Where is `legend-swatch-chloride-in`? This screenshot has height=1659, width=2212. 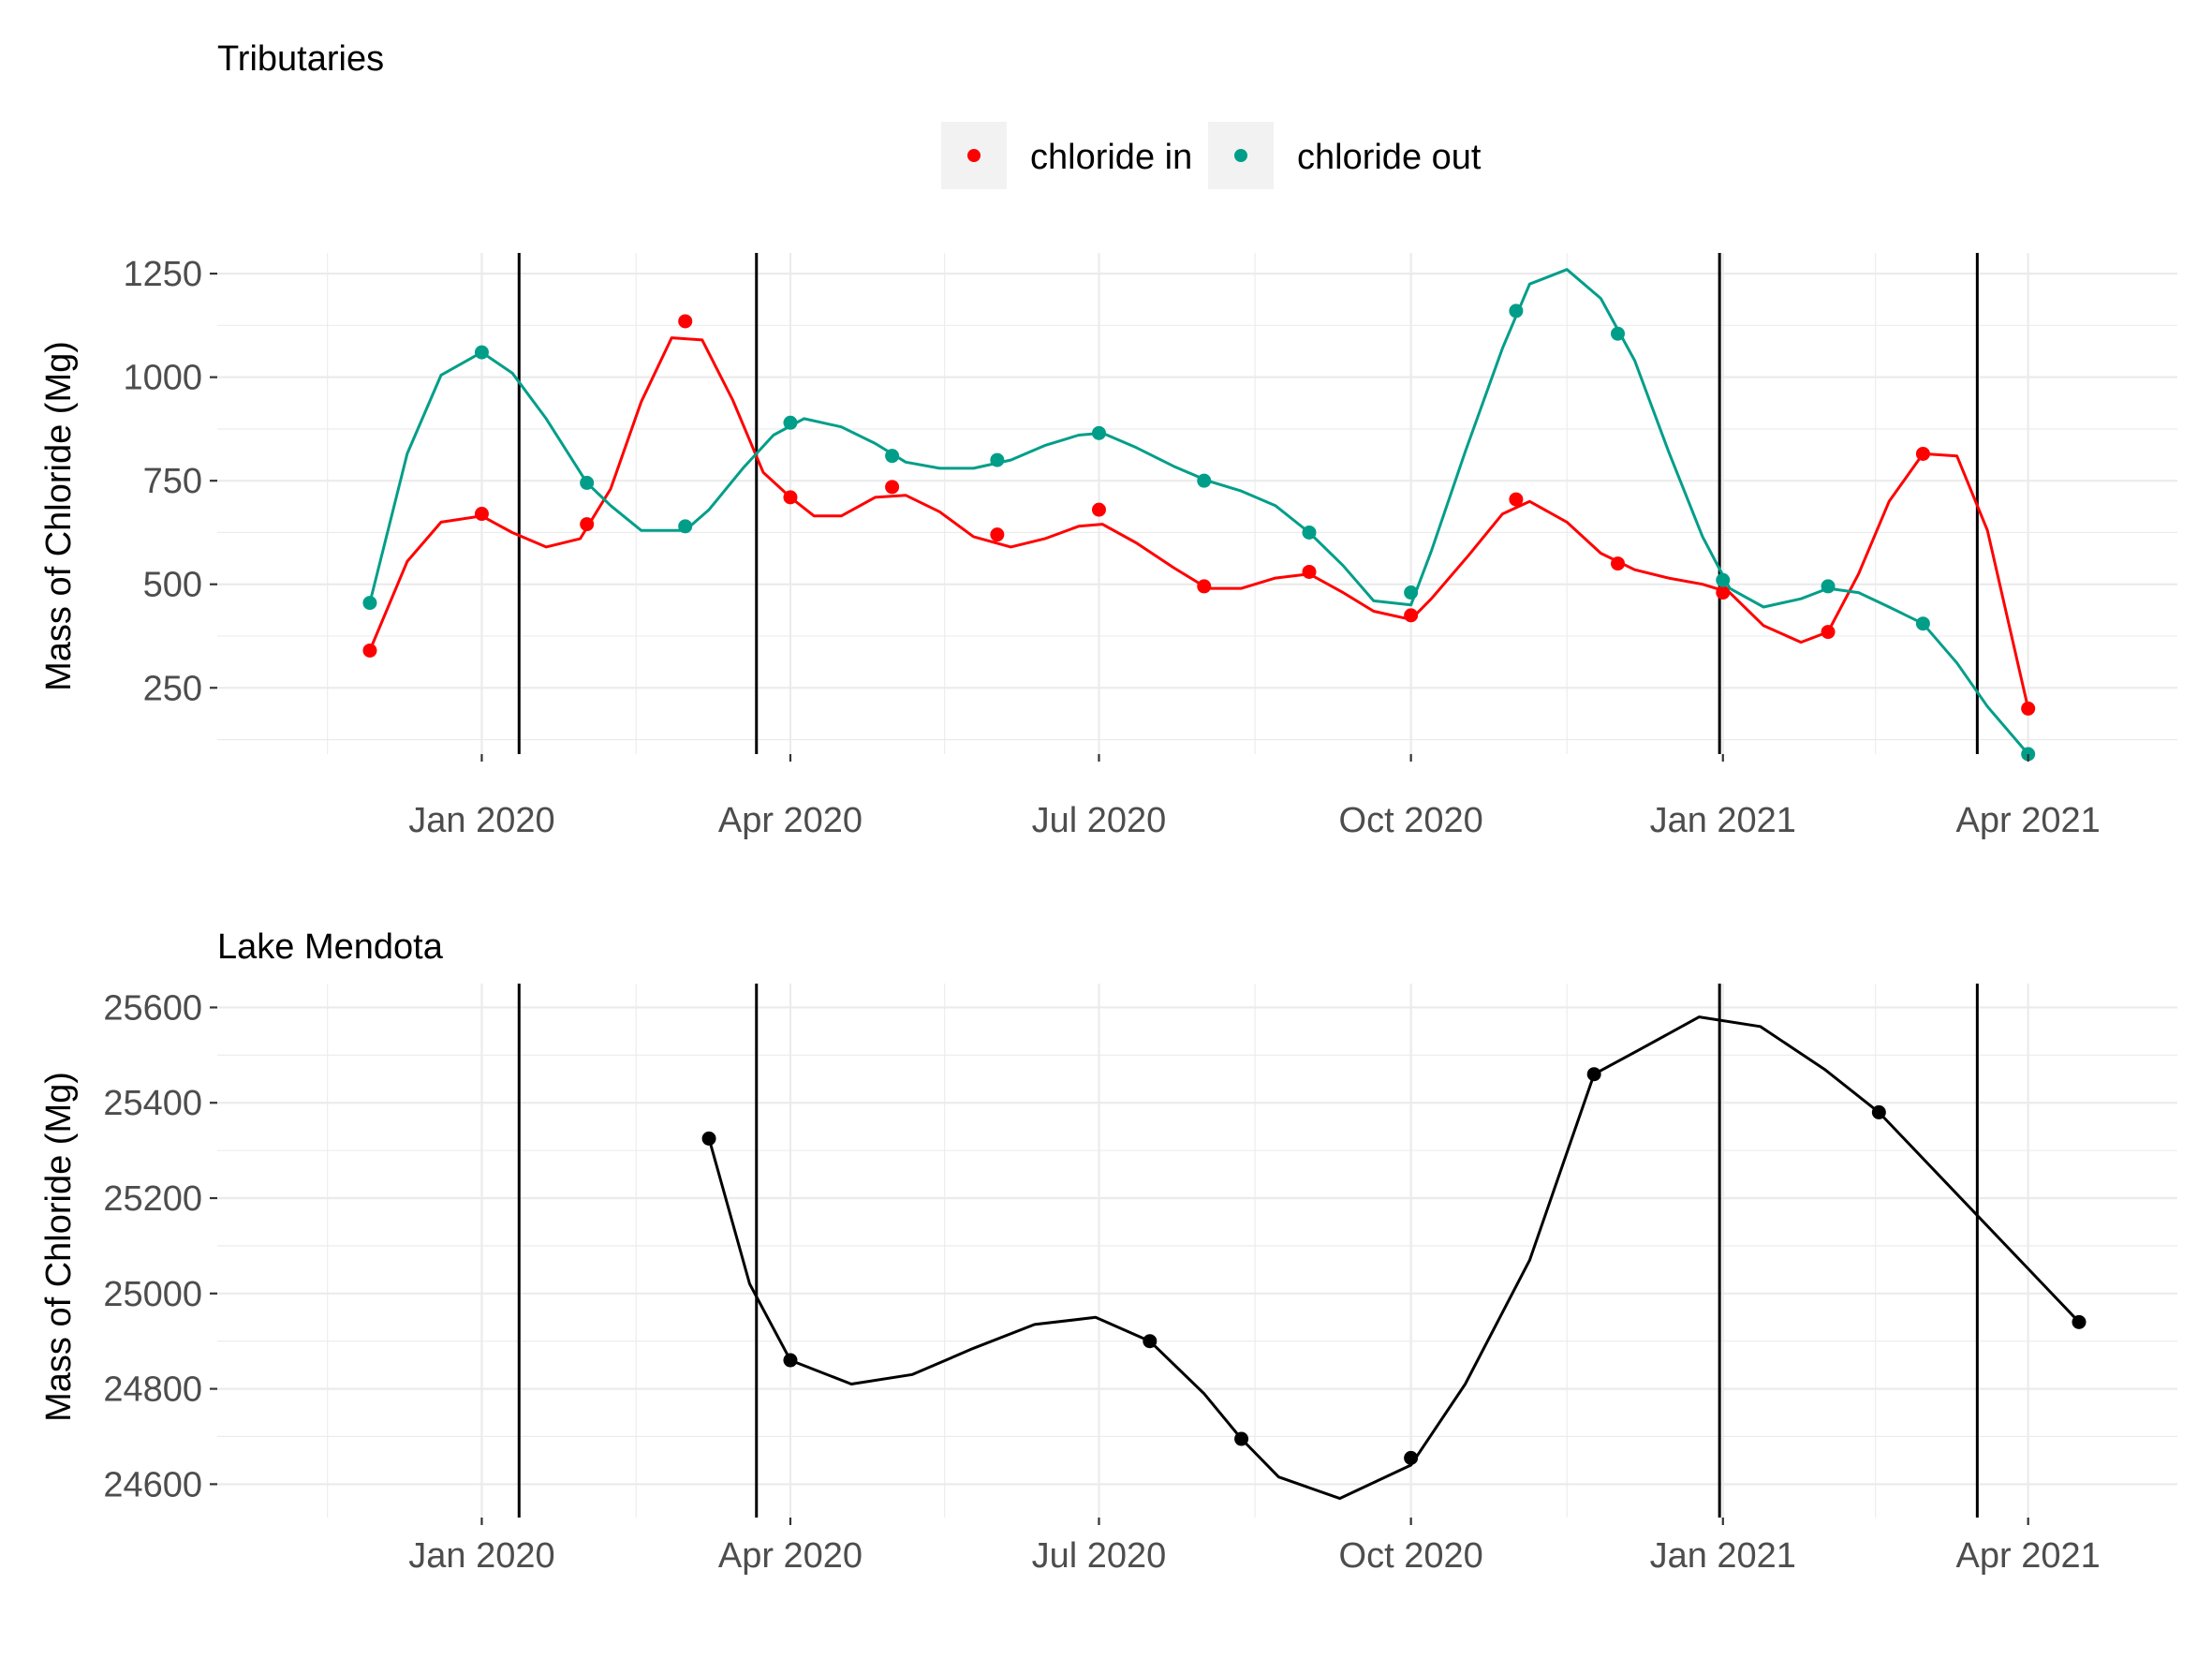 legend-swatch-chloride-in is located at coordinates (974, 156).